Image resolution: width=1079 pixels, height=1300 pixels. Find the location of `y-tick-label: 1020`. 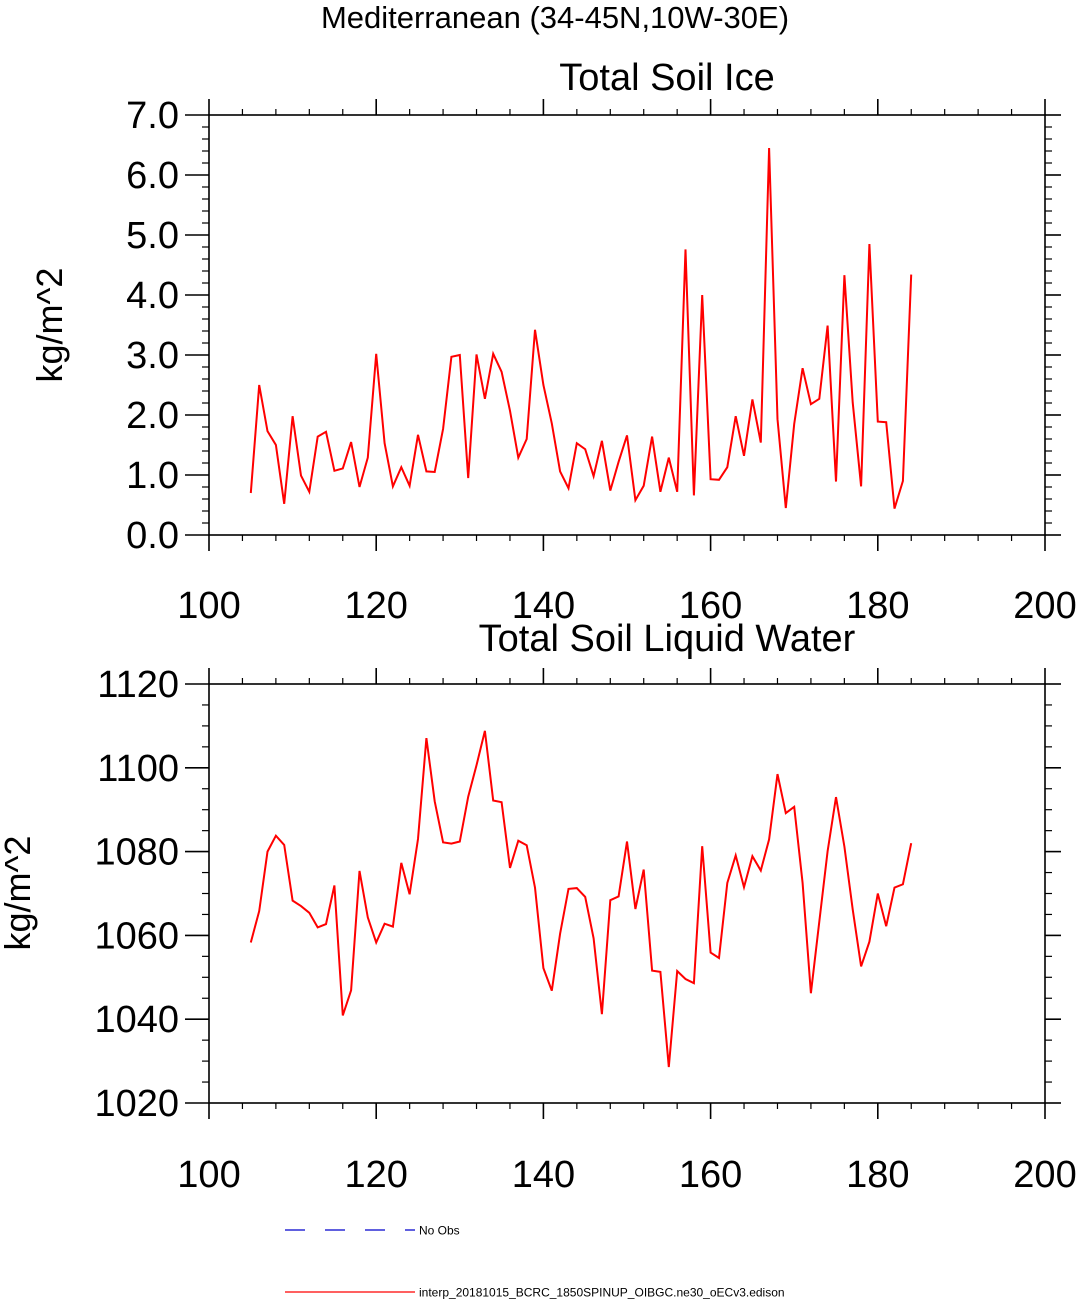

y-tick-label: 1020 is located at coordinates (136, 1104).